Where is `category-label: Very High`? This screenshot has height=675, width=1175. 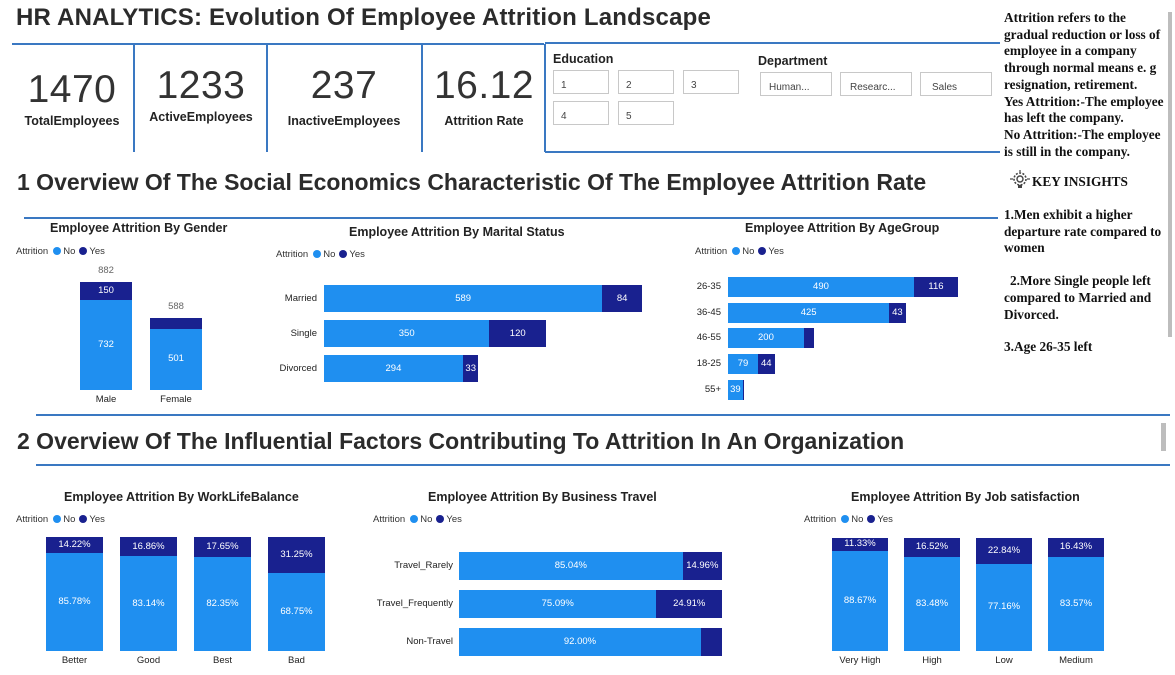 category-label: Very High is located at coordinates (860, 660).